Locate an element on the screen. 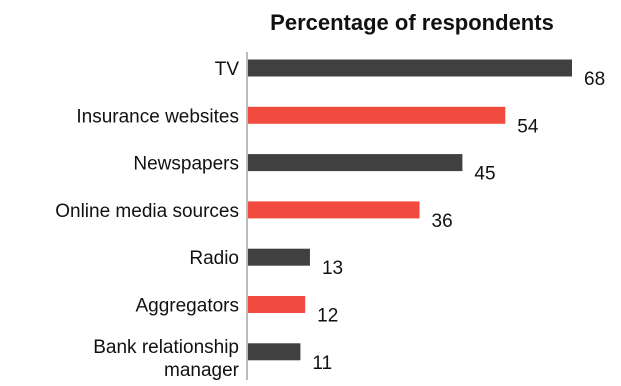  category-label: Online media sources is located at coordinates (147, 211).